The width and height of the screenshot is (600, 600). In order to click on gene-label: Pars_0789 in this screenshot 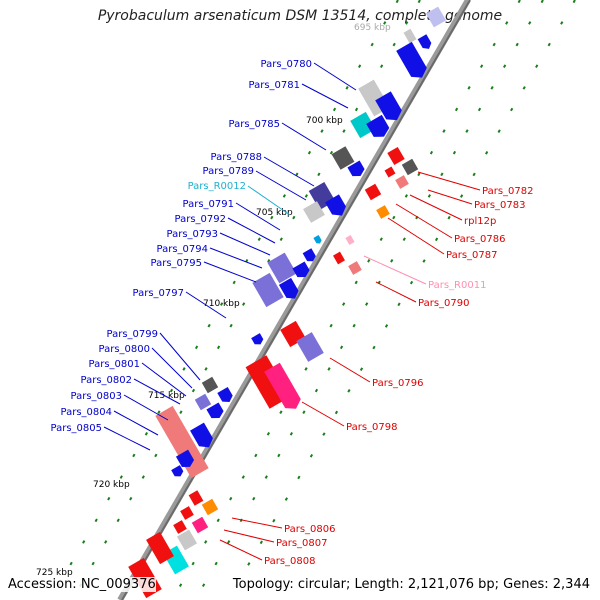, I will do `click(228, 171)`.